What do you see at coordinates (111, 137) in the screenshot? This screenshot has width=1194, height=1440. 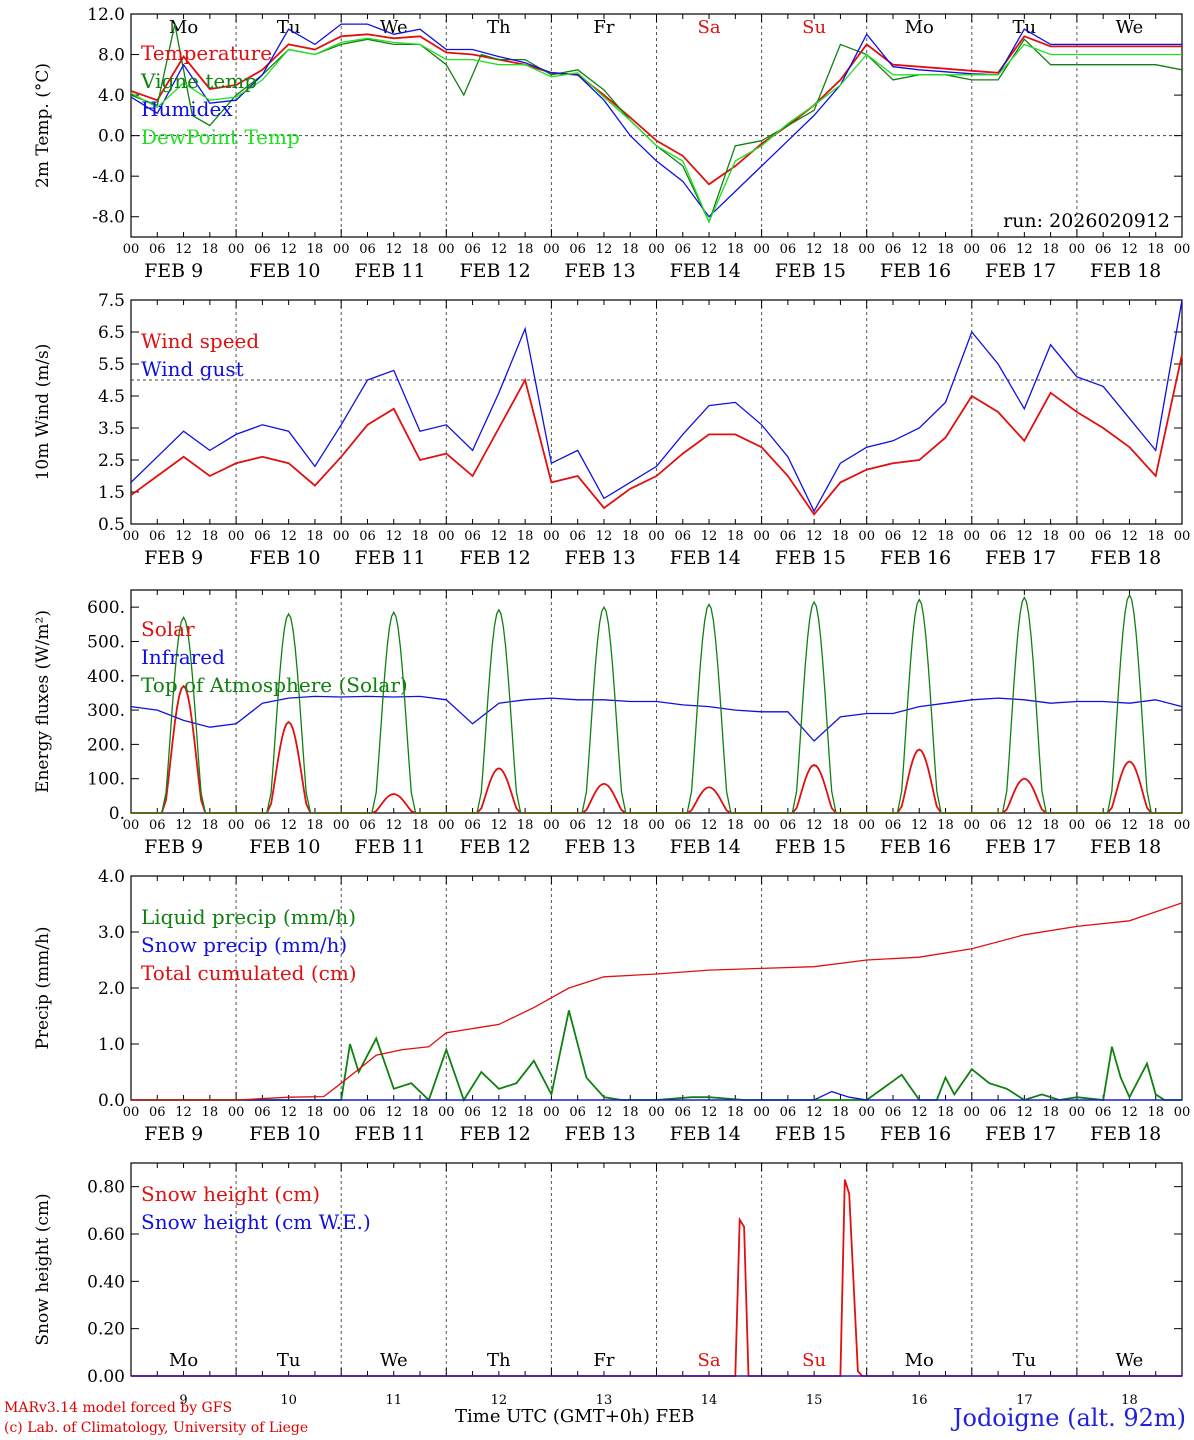 I see `y-tick-label: 0.0` at bounding box center [111, 137].